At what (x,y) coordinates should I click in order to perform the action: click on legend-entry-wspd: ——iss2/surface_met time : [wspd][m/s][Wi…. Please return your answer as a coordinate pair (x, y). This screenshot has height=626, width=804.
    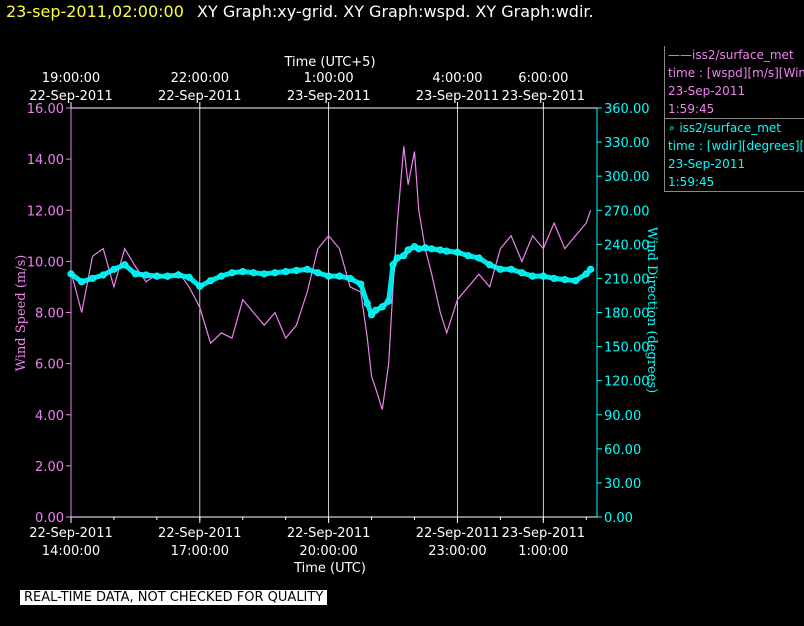
    Looking at the image, I should click on (734, 82).